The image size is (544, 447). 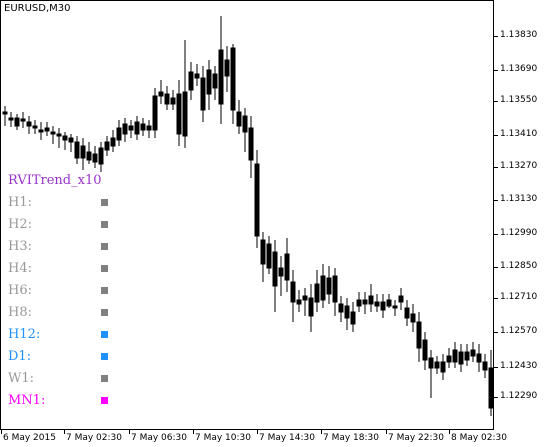 What do you see at coordinates (519, 69) in the screenshot?
I see `price-label: 1.13690` at bounding box center [519, 69].